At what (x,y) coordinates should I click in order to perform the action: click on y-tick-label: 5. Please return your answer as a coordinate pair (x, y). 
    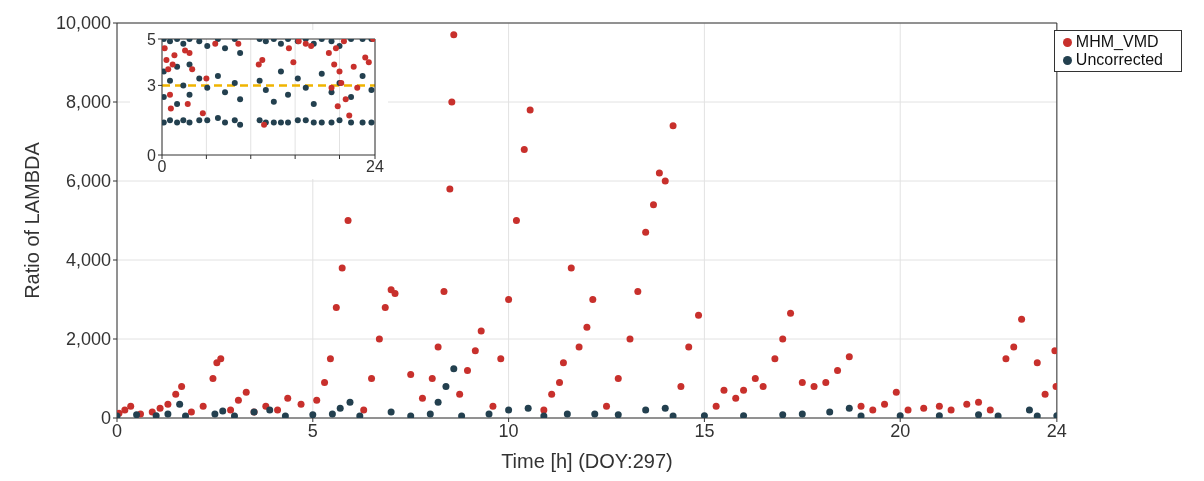
    Looking at the image, I should click on (152, 39).